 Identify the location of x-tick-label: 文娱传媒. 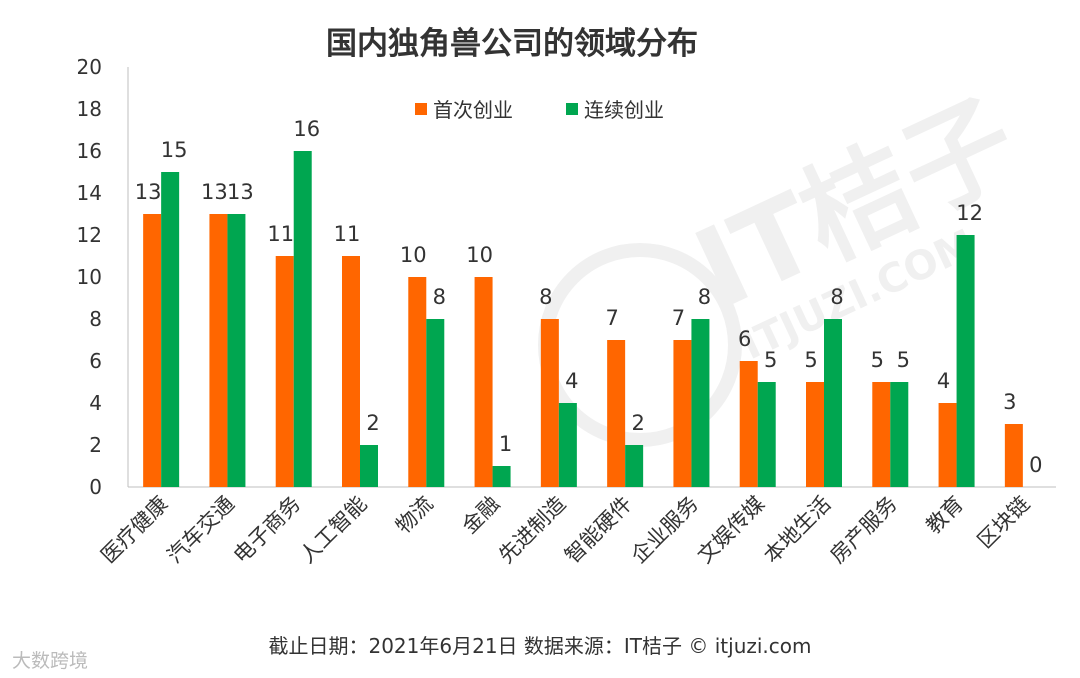
(731, 530).